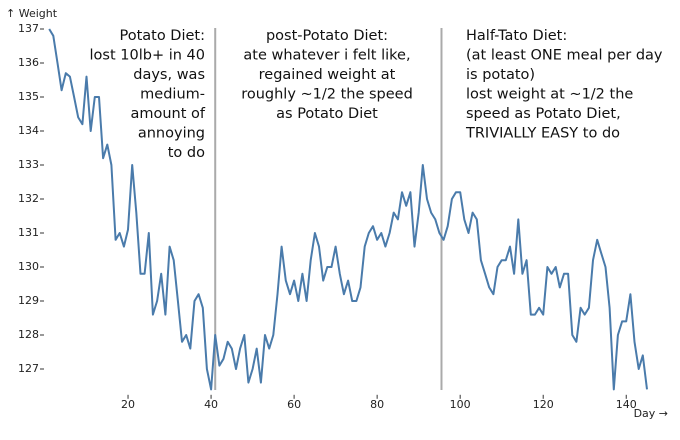 The height and width of the screenshot is (440, 680). What do you see at coordinates (169, 75) in the screenshot?
I see `annotation: days, was` at bounding box center [169, 75].